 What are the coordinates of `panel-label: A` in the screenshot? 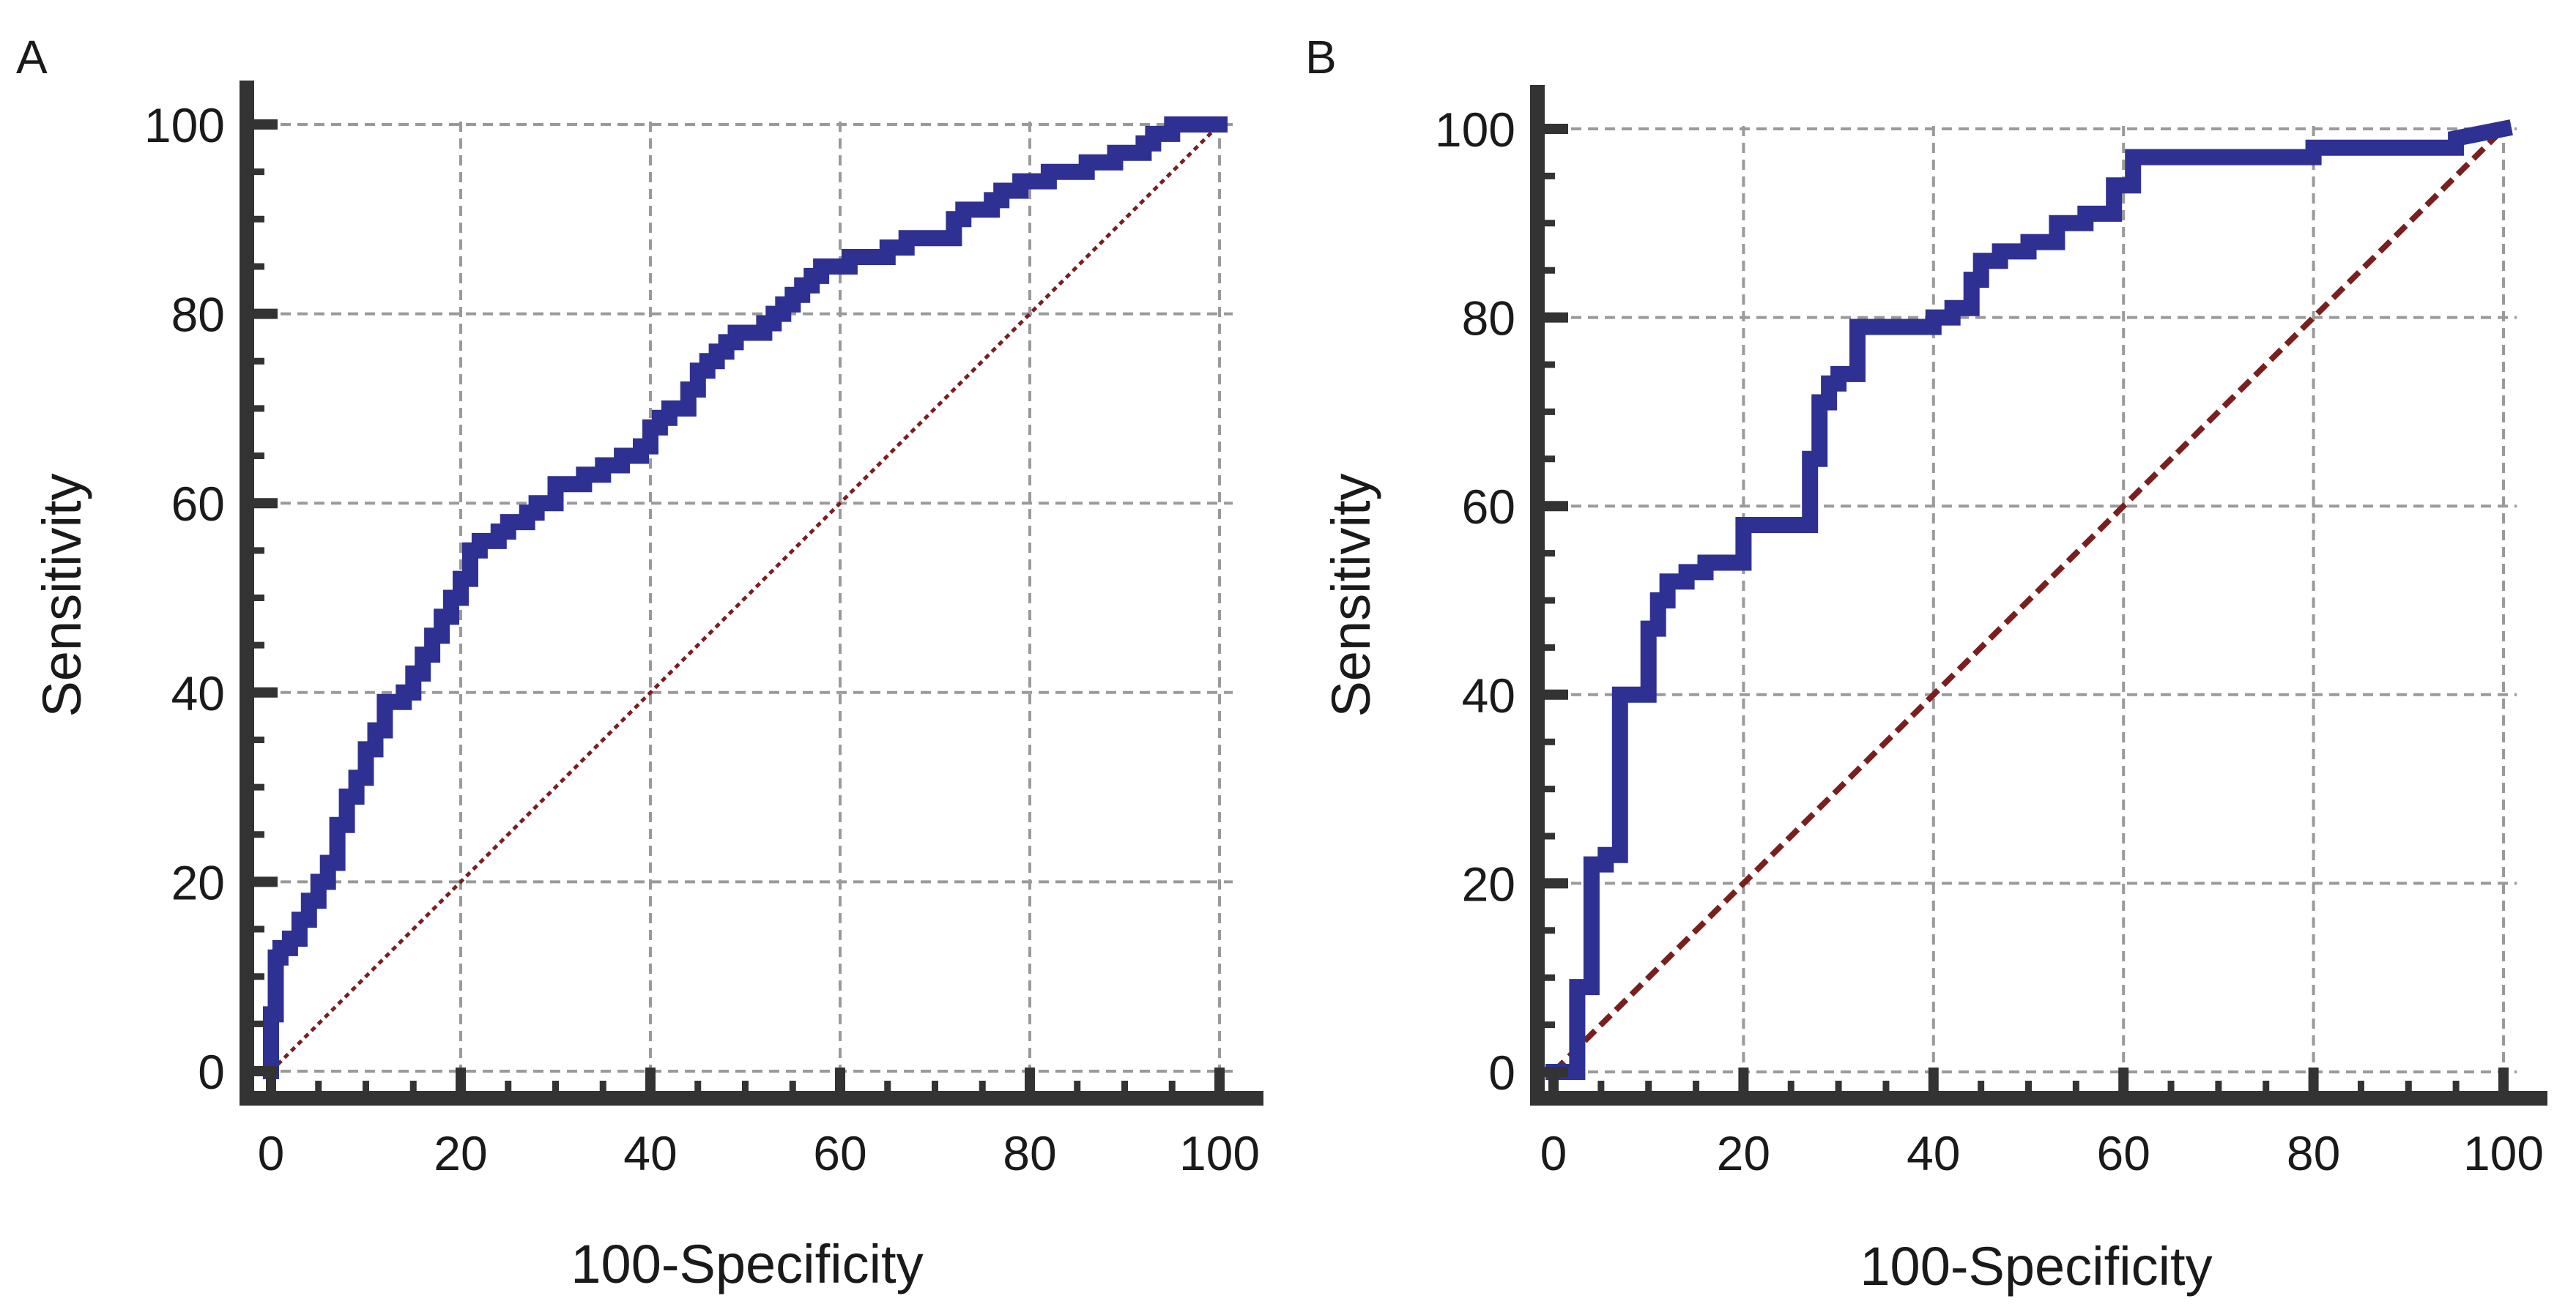 It's located at (32, 57).